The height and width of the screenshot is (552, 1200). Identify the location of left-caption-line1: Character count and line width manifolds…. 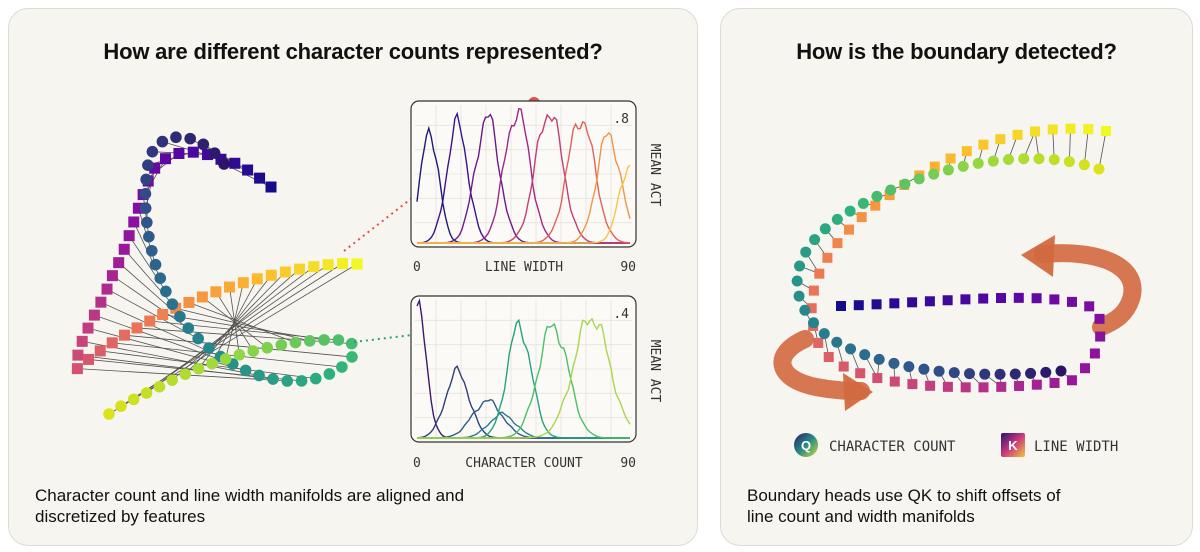
(250, 495).